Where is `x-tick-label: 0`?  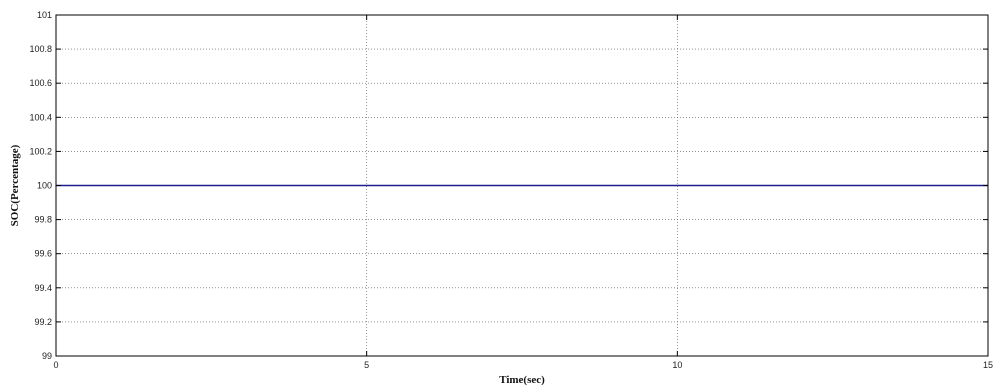
x-tick-label: 0 is located at coordinates (55, 365).